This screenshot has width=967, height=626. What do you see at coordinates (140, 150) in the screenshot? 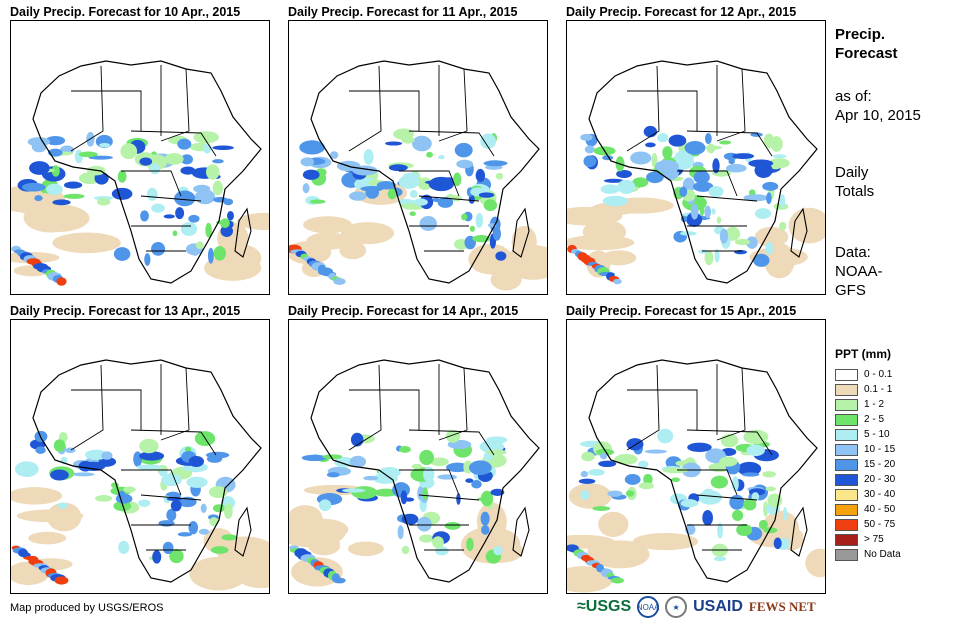
I see `map-panel-10-apr: Daily Precip. Forecast for 10 Apr., 2015` at bounding box center [140, 150].